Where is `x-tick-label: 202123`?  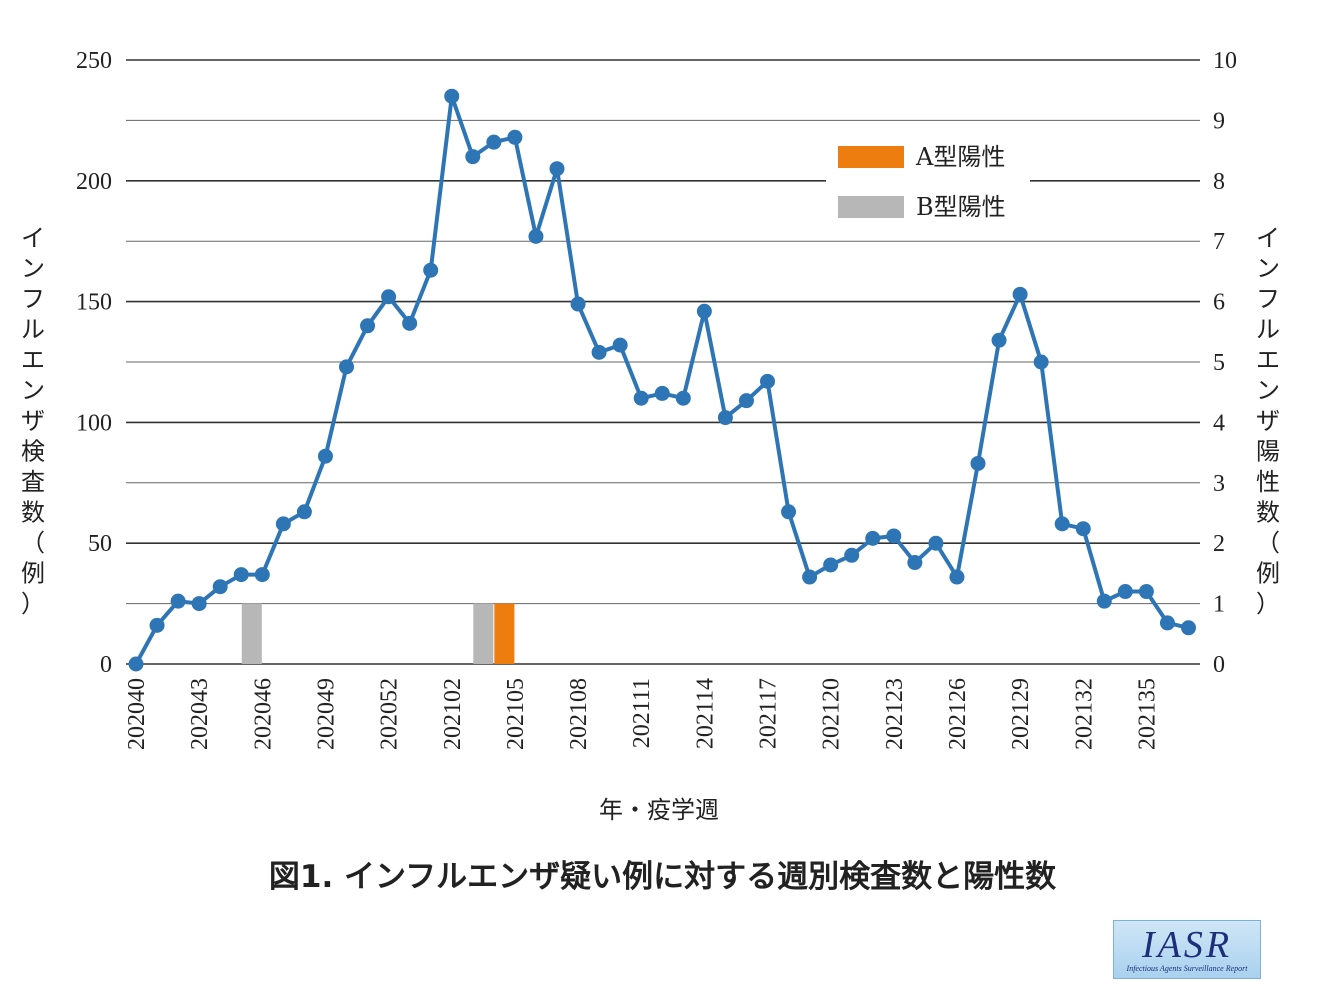
x-tick-label: 202123 is located at coordinates (895, 714).